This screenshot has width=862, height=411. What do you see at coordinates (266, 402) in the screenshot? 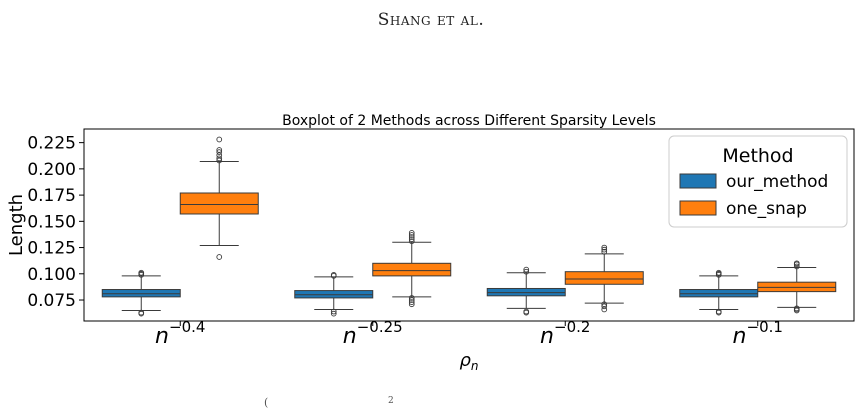
I see `bottom-fragment-paren: (` at bounding box center [266, 402].